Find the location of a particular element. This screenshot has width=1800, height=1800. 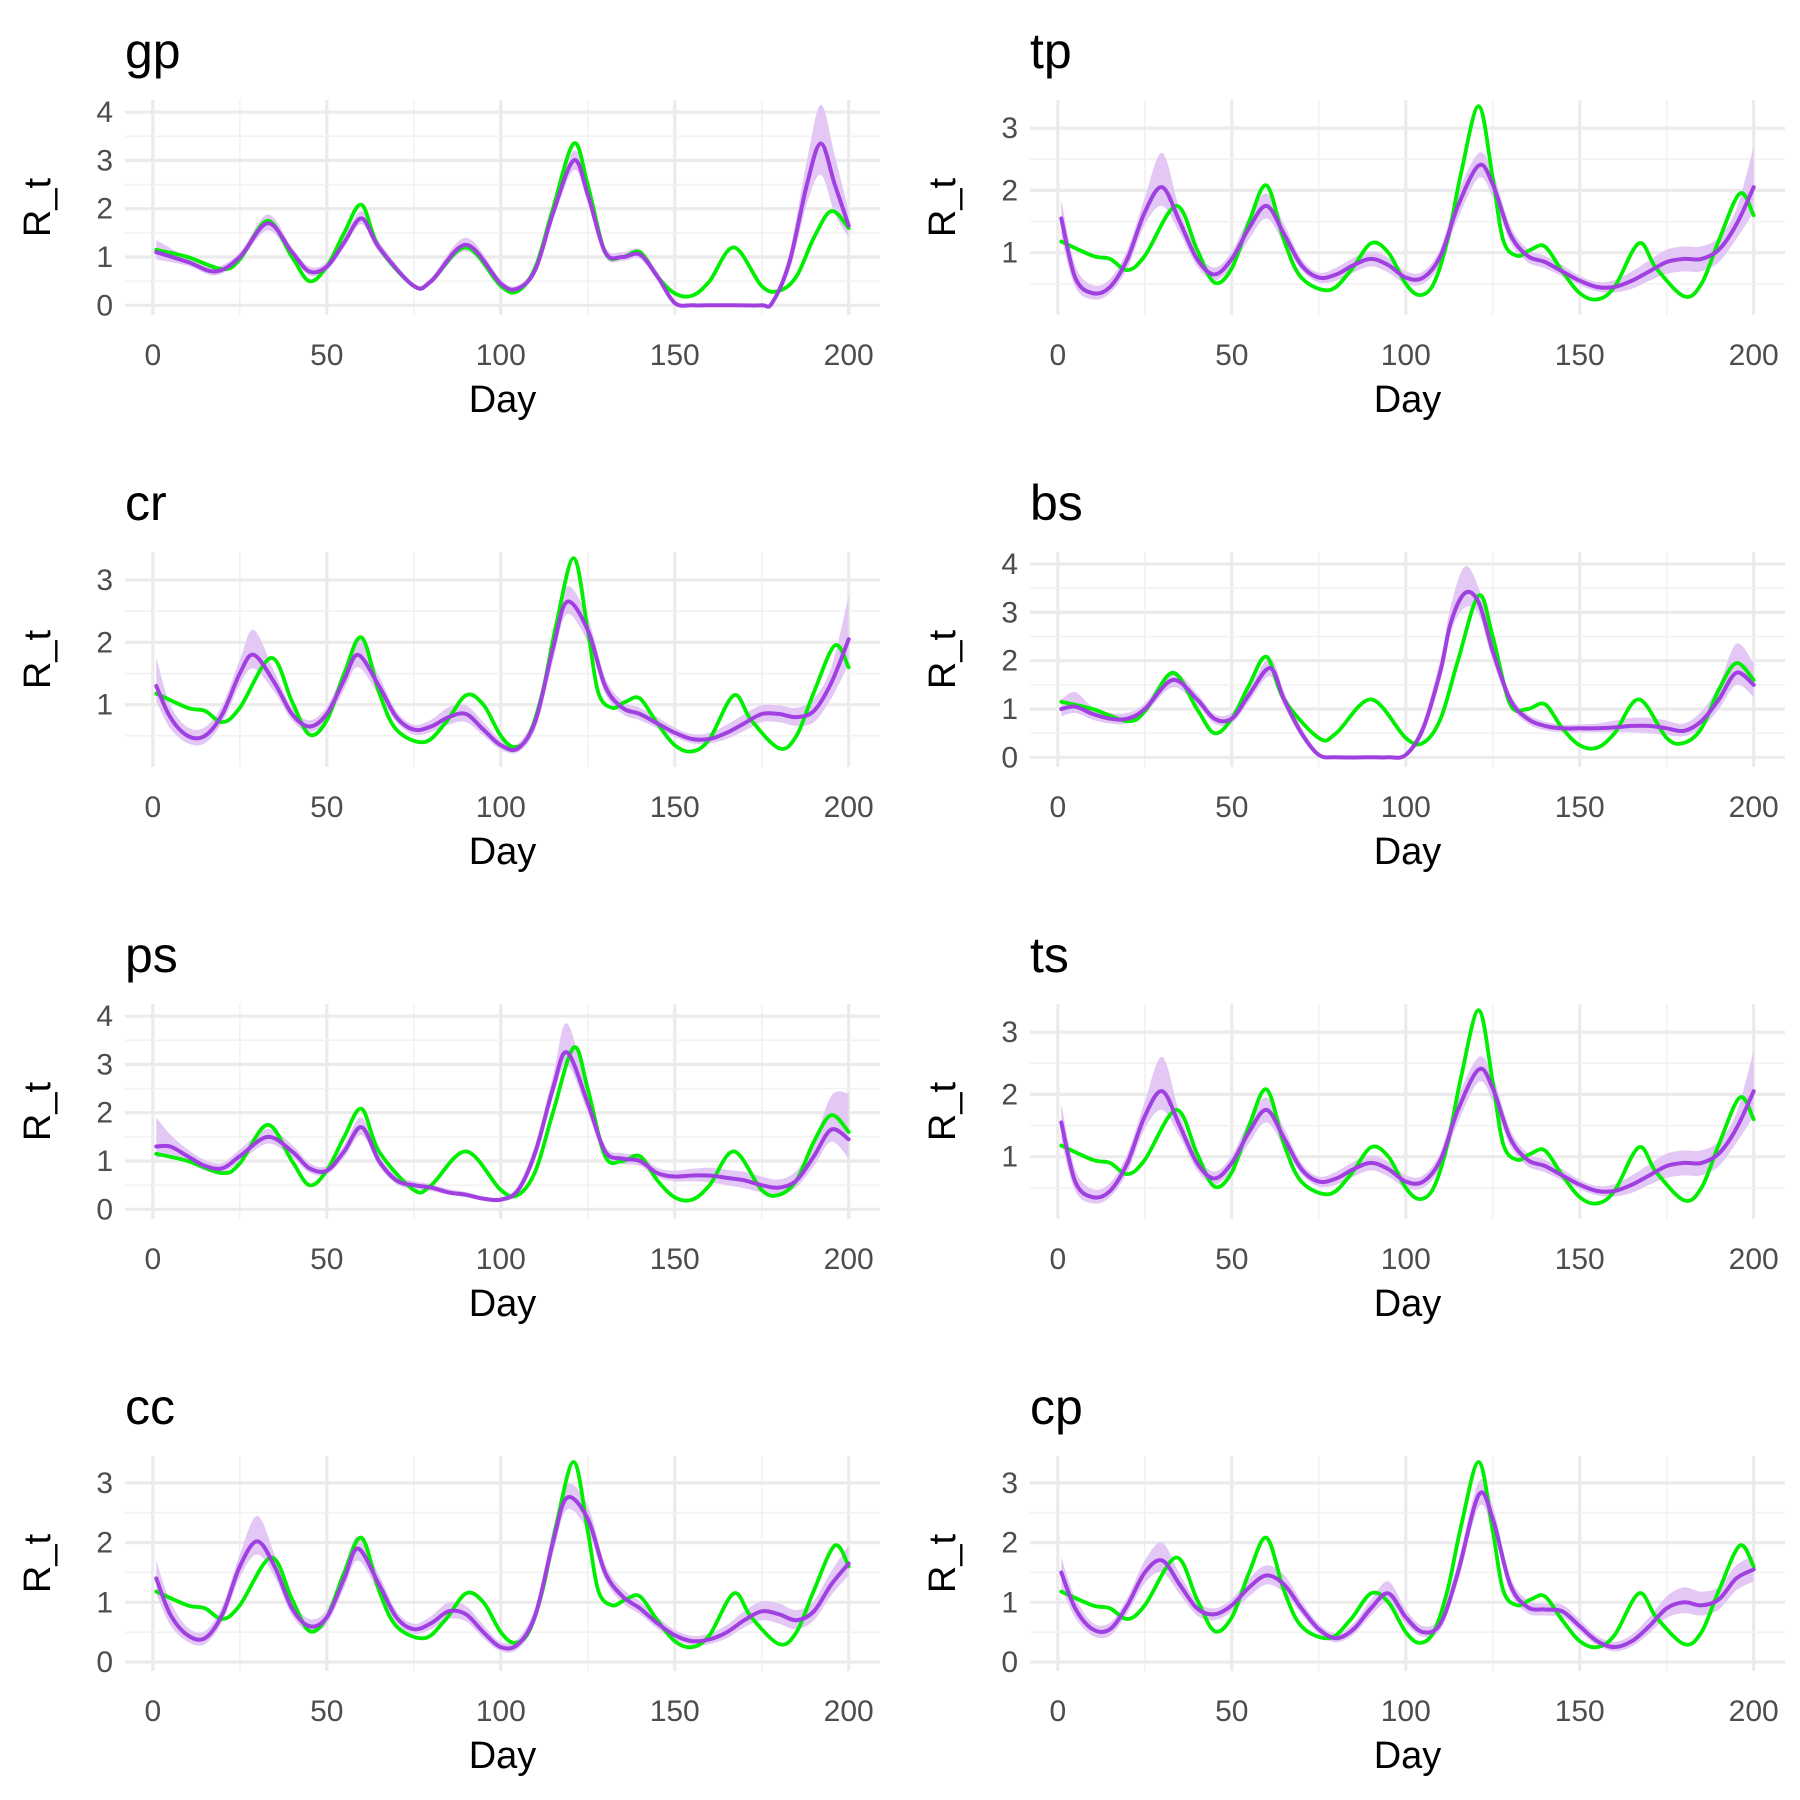

panel-title: ts is located at coordinates (1049, 955).